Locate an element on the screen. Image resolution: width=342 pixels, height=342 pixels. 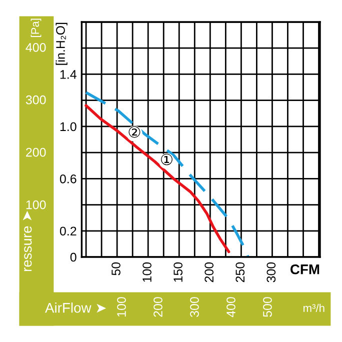
annotation: ② is located at coordinates (134, 132).